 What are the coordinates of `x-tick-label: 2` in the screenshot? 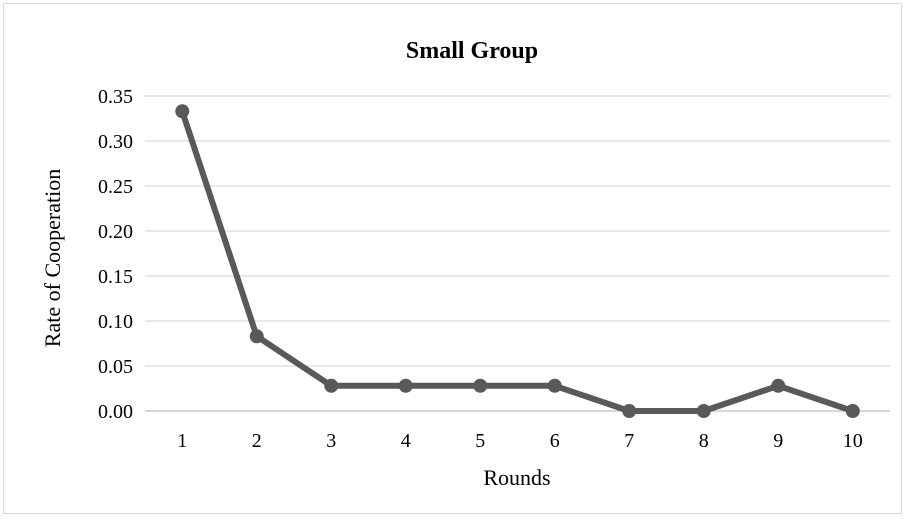 It's located at (257, 441).